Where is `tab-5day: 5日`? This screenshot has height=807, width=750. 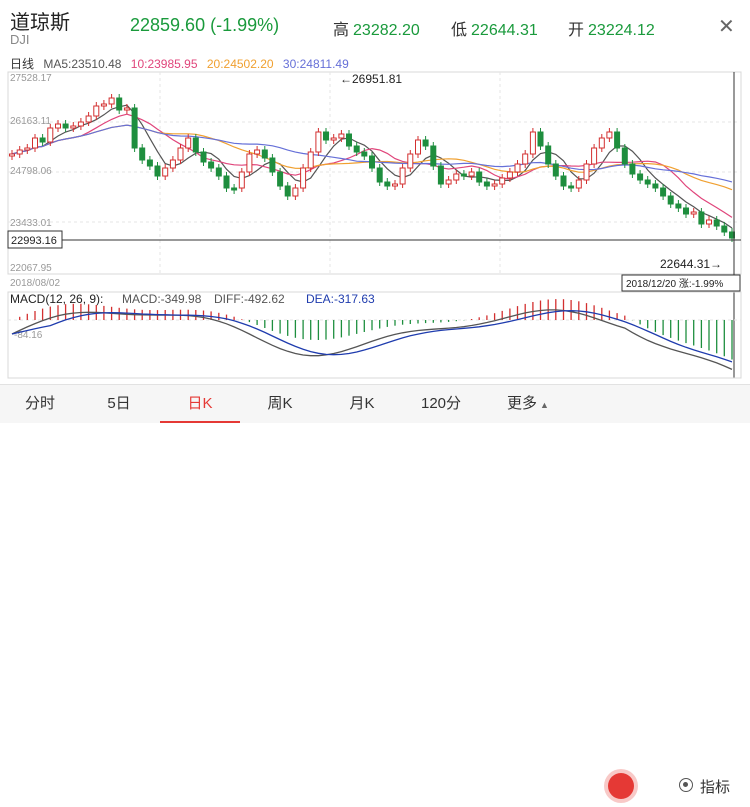
tab-5day: 5日 is located at coordinates (119, 403).